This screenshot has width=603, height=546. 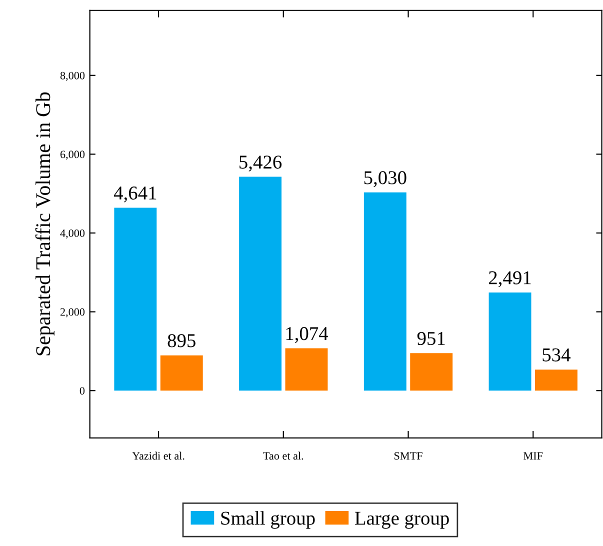 What do you see at coordinates (158, 456) in the screenshot?
I see `x-tick-label: Yazidi et al.` at bounding box center [158, 456].